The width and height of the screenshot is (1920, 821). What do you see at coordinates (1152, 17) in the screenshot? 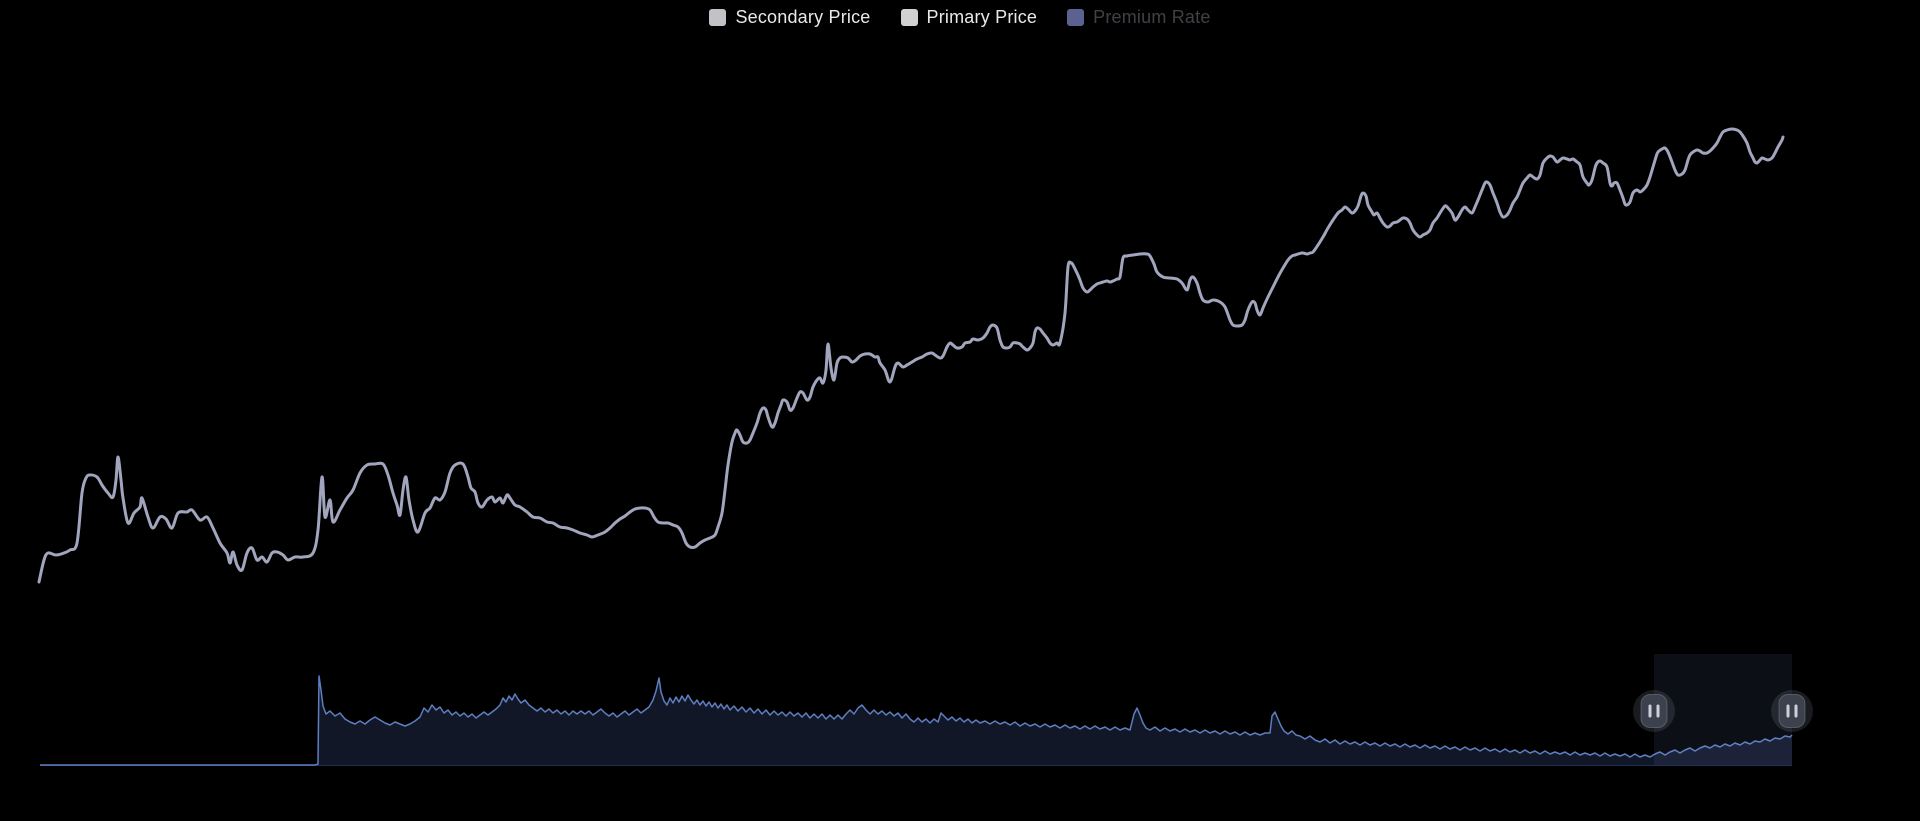
I see `legend-label: Premium Rate` at bounding box center [1152, 17].